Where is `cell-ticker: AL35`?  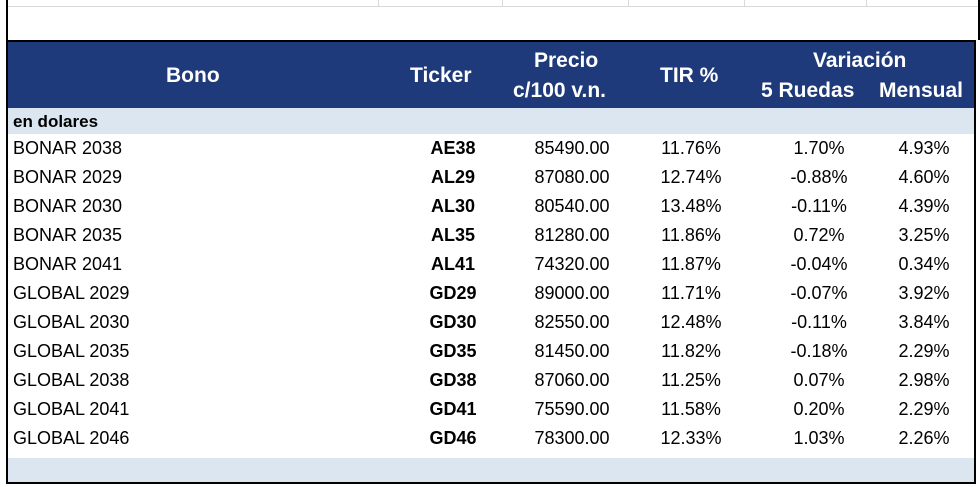
cell-ticker: AL35 is located at coordinates (452, 235).